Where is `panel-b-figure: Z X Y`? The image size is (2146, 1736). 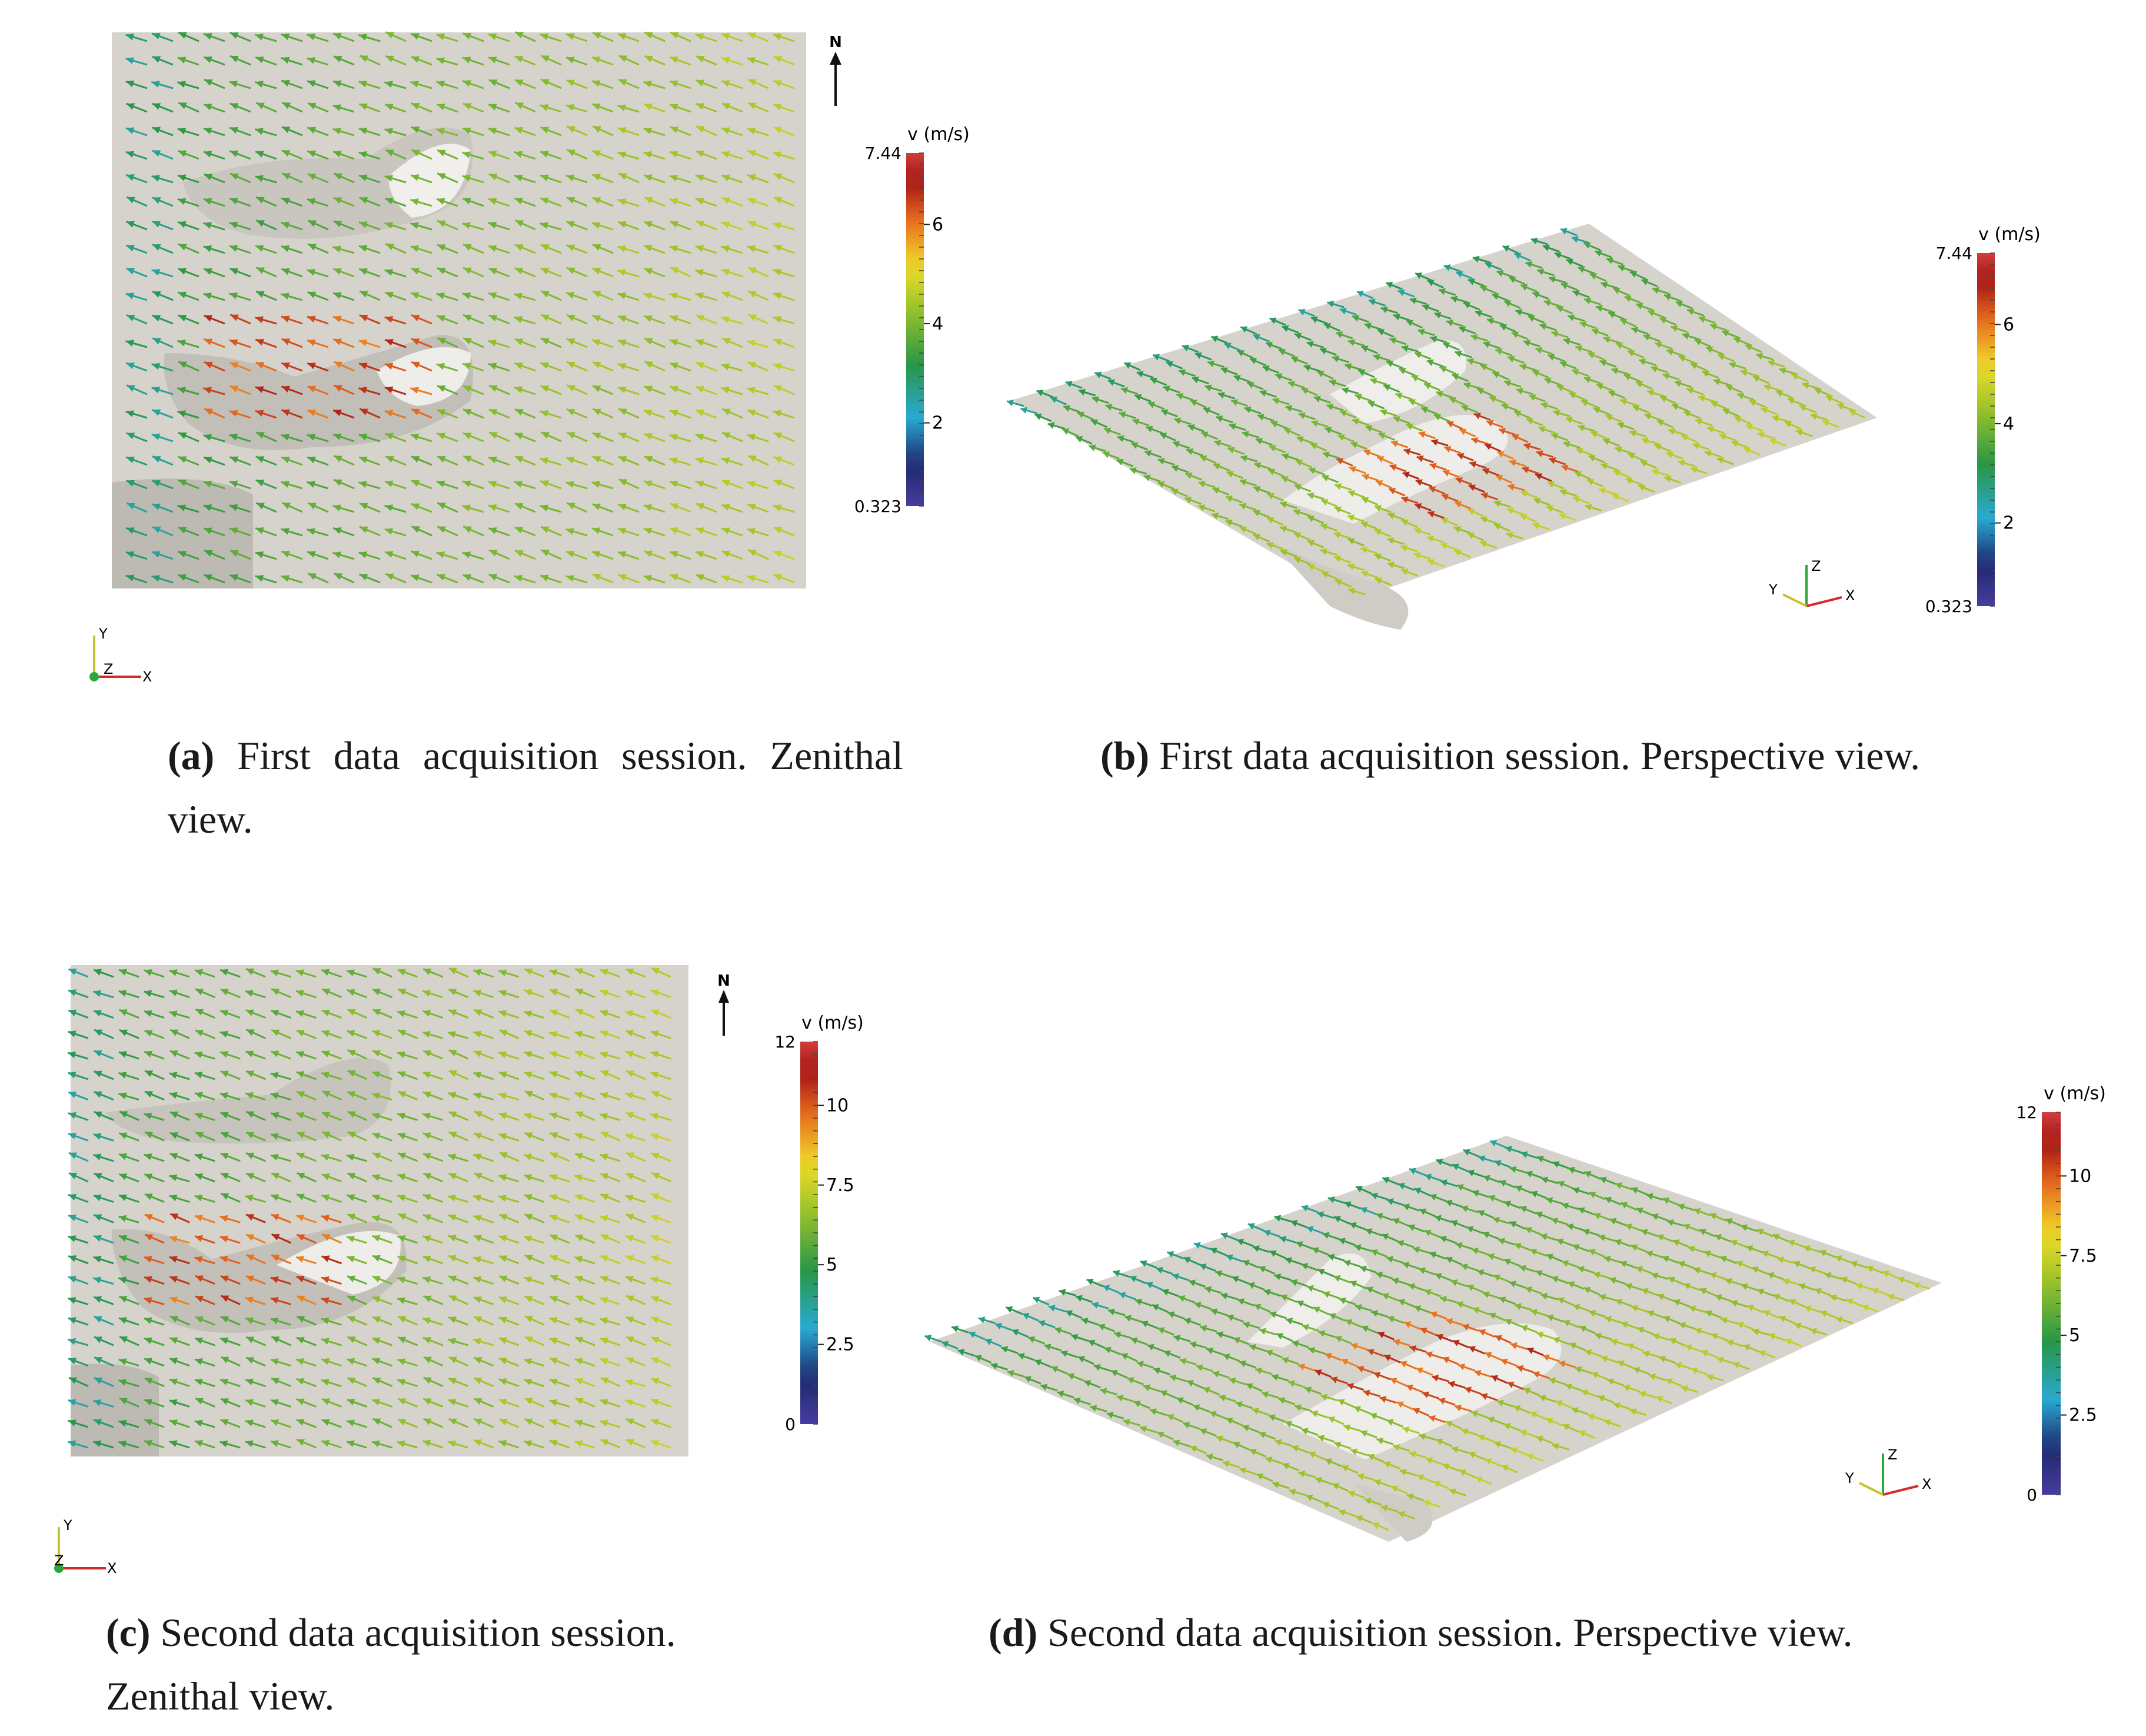 panel-b-figure: Z X Y is located at coordinates (1441, 427).